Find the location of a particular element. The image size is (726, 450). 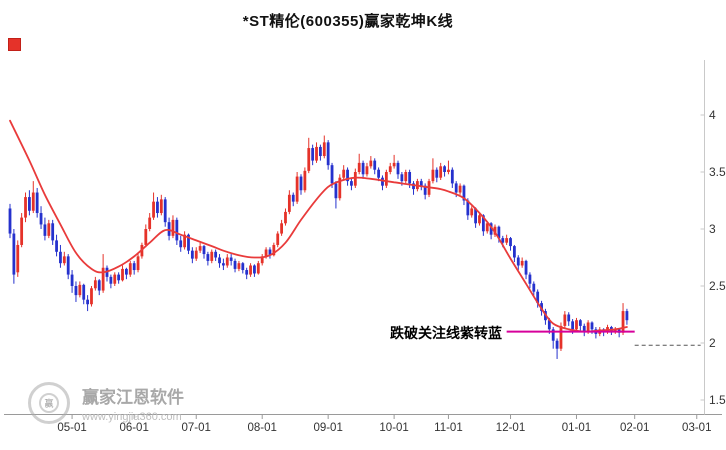

red-square-marker is located at coordinates (14, 44).